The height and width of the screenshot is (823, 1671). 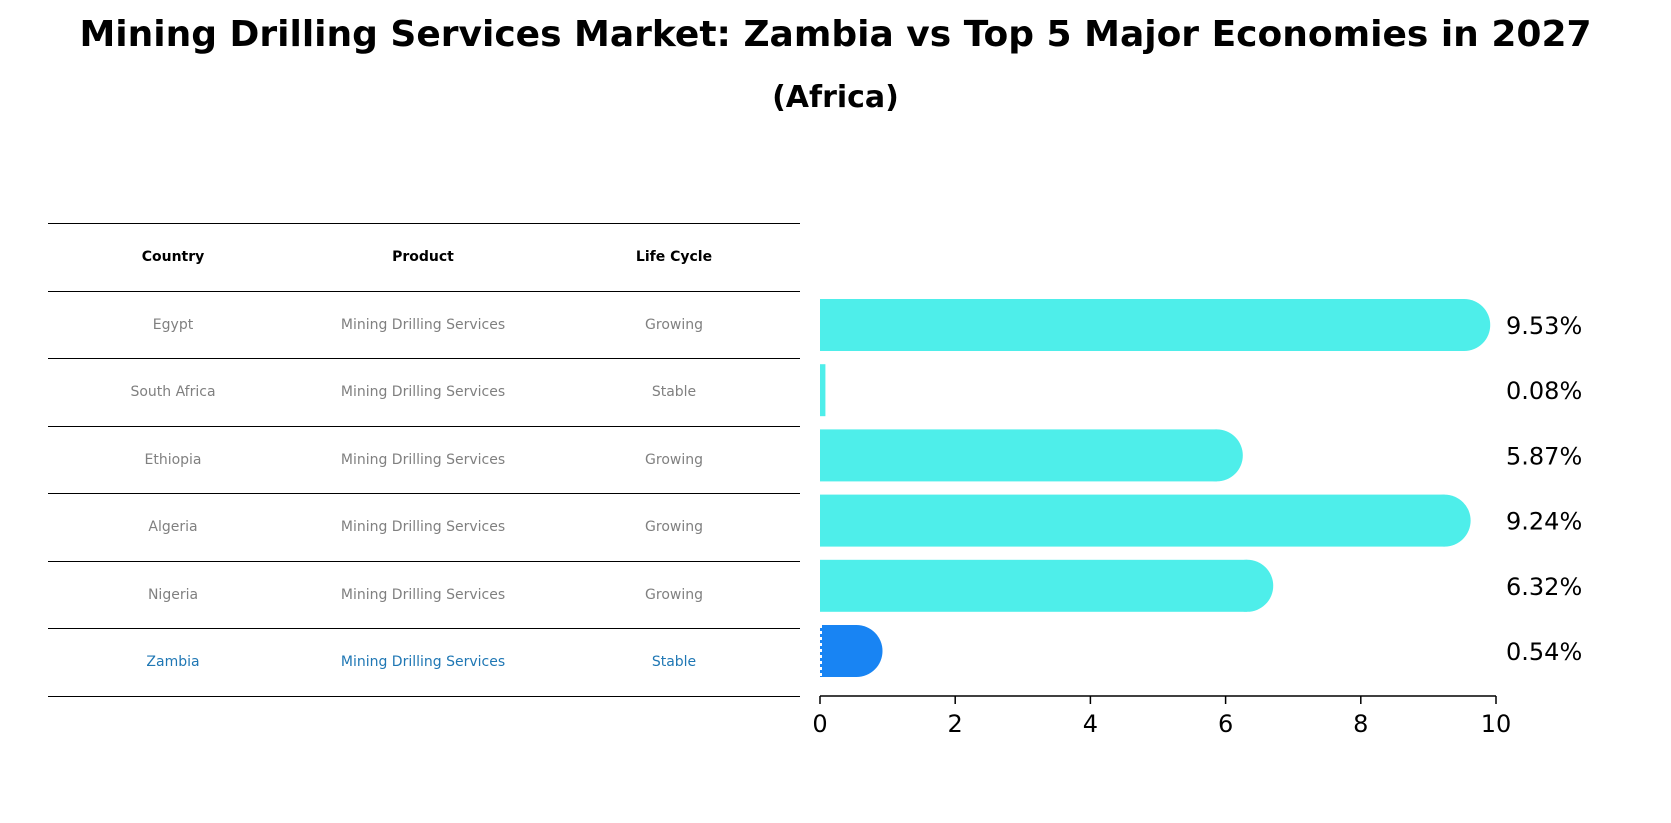 What do you see at coordinates (173, 527) in the screenshot?
I see `cell-country: Algeria` at bounding box center [173, 527].